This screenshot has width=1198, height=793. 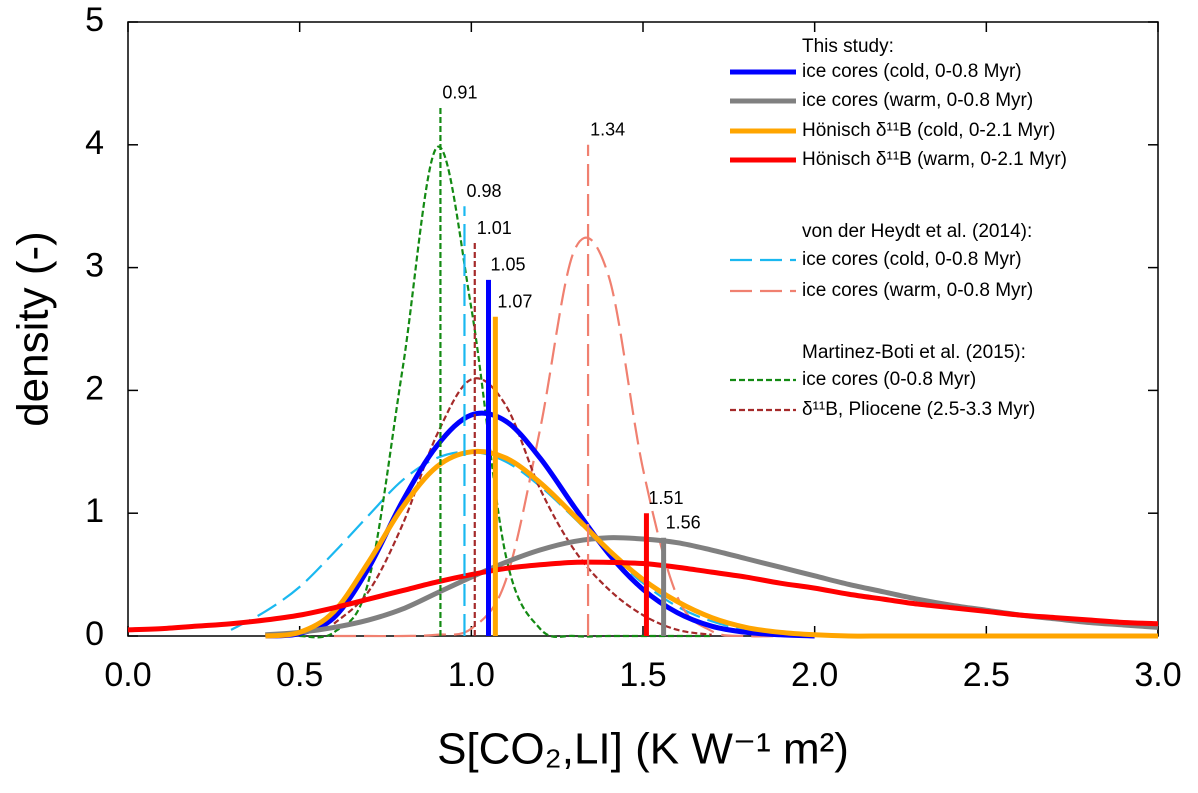 I want to click on x-tick-label: 0.0, so click(x=127, y=675).